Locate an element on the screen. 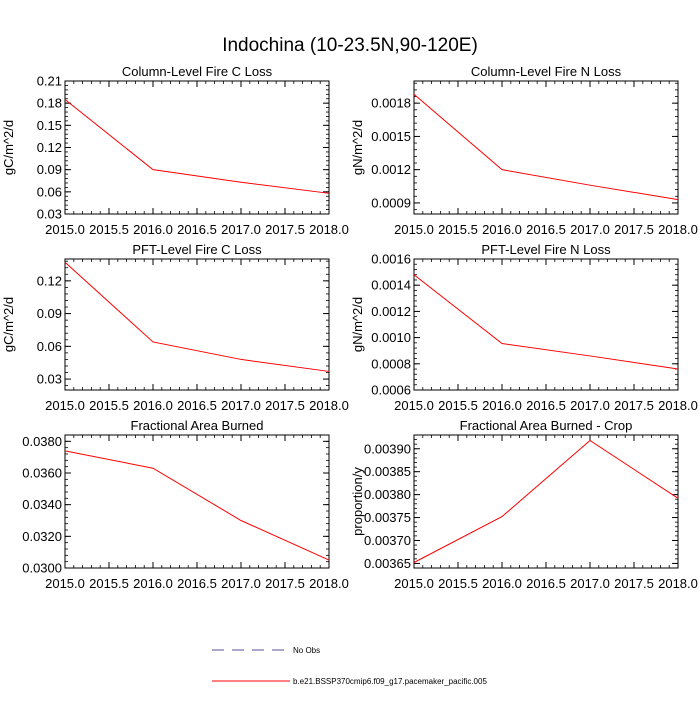  y-tick-label: 0.0300 is located at coordinates (42, 568).